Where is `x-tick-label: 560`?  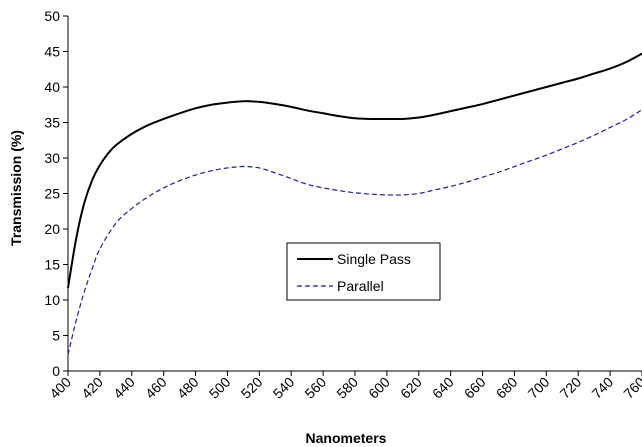 x-tick-label: 560 is located at coordinates (315, 388).